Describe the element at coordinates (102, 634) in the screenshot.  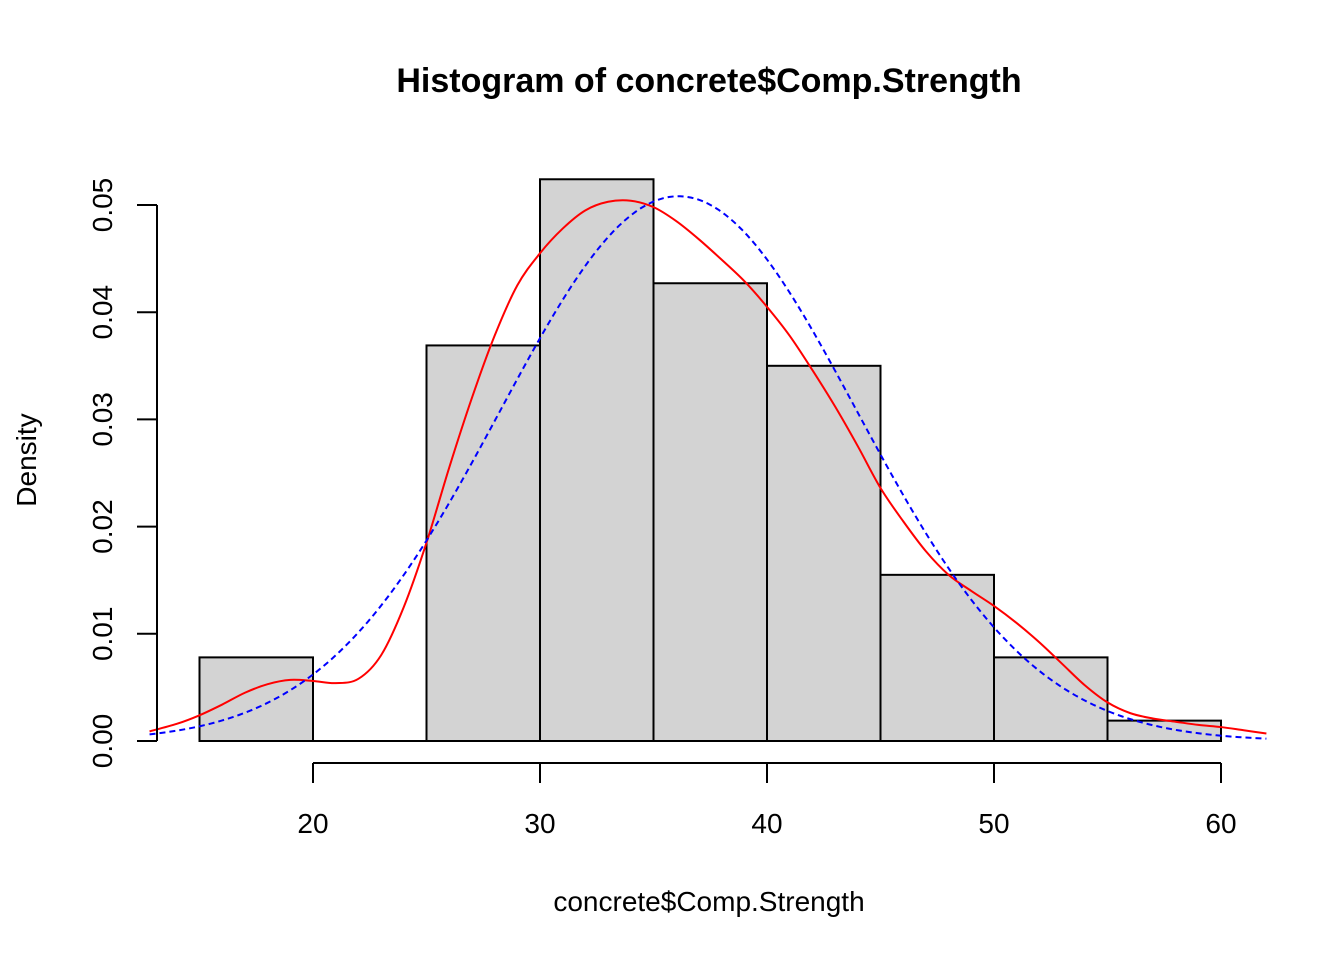
I see `y-tick-label-1: 0.01` at that location.